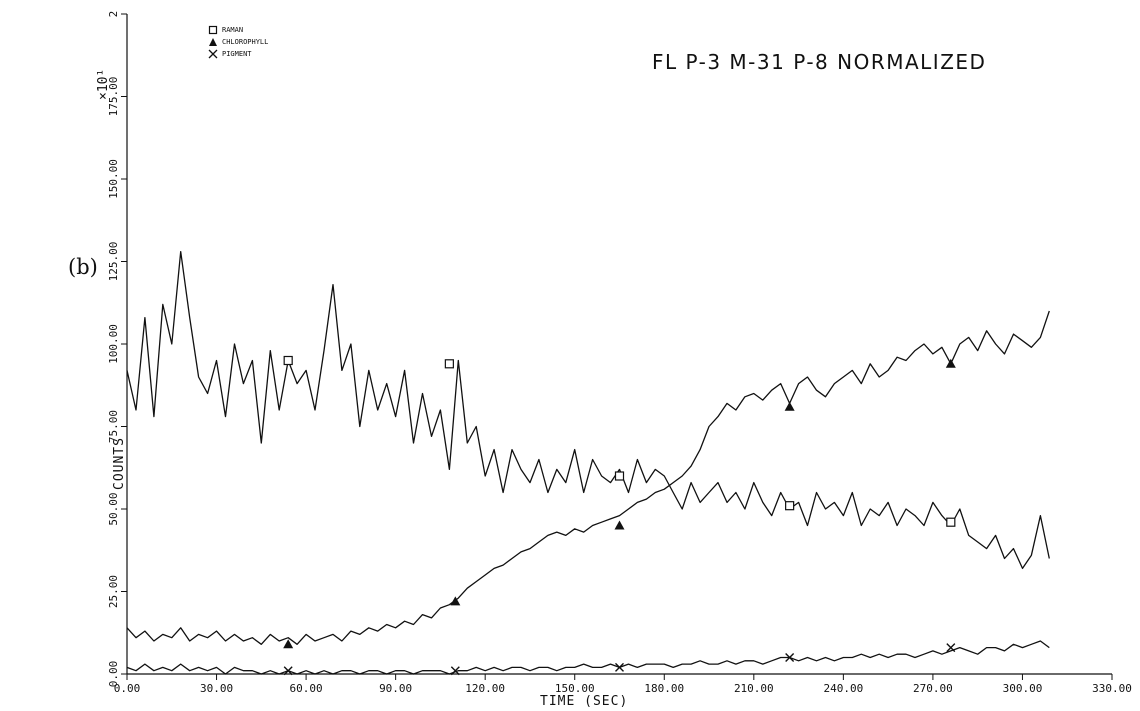  What do you see at coordinates (213, 30) in the screenshot?
I see `square-marker-icon` at bounding box center [213, 30].